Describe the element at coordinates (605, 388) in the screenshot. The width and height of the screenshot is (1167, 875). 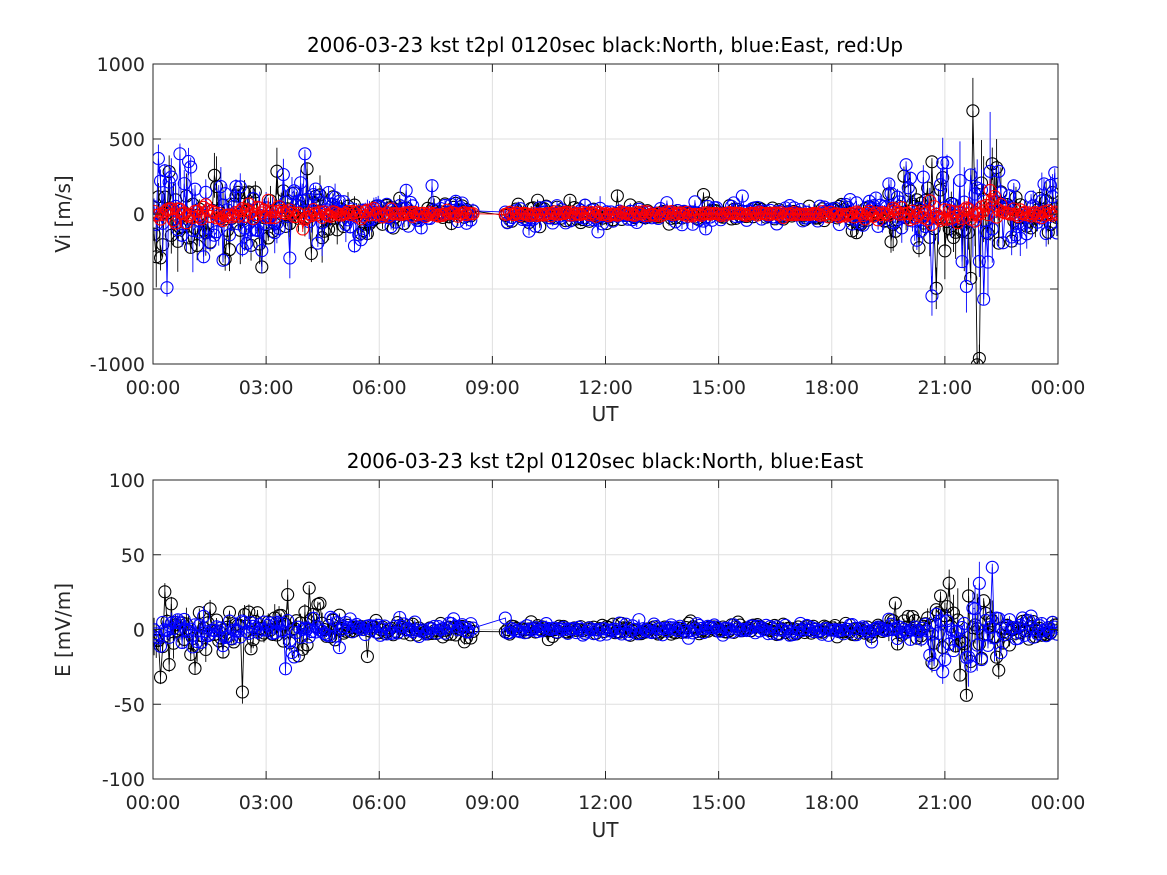
I see `x-tick-label: 12:00` at that location.